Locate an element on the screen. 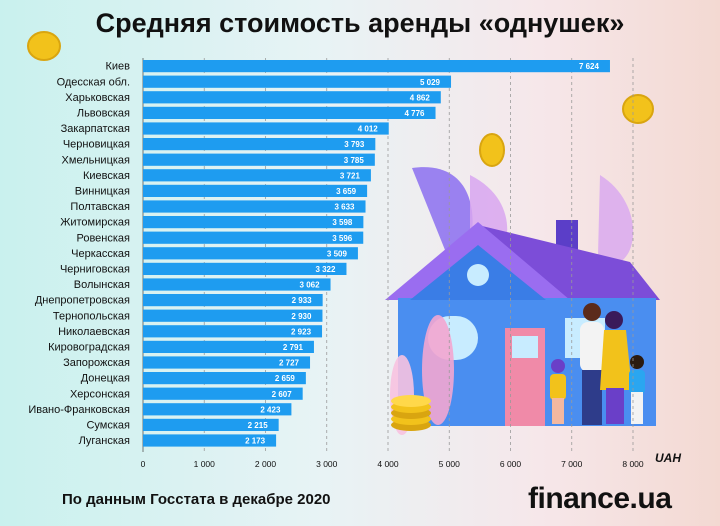  value-label: 3 062 is located at coordinates (310, 285).